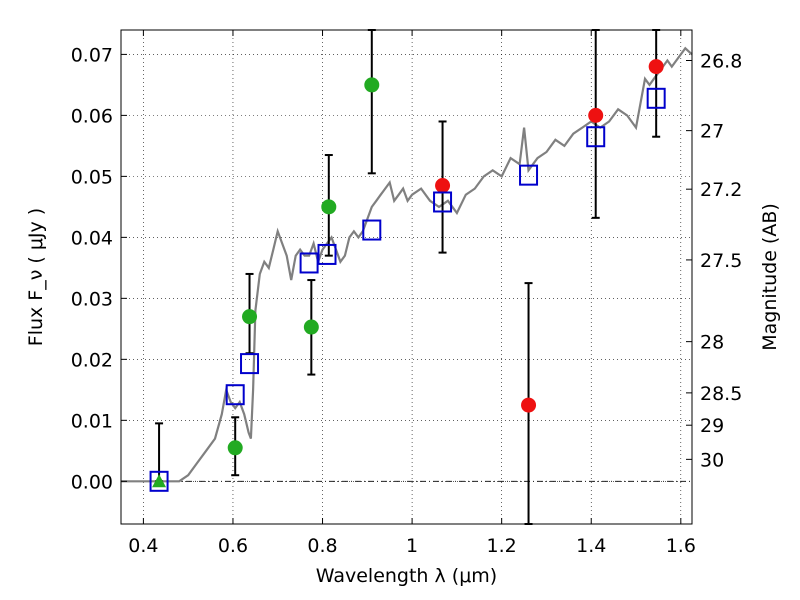 Image resolution: width=800 pixels, height=600 pixels. I want to click on y-tick-label: 0.03, so click(92, 299).